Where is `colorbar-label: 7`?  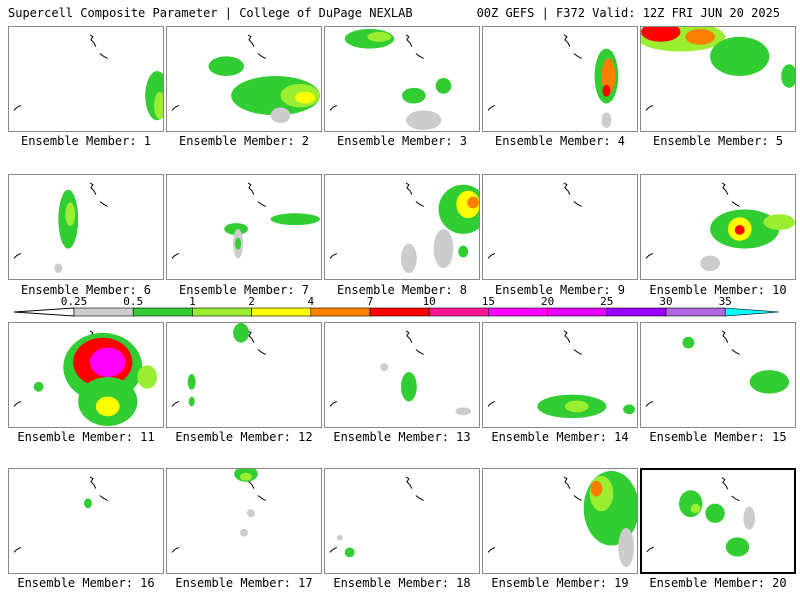
colorbar-label: 7 is located at coordinates (370, 301).